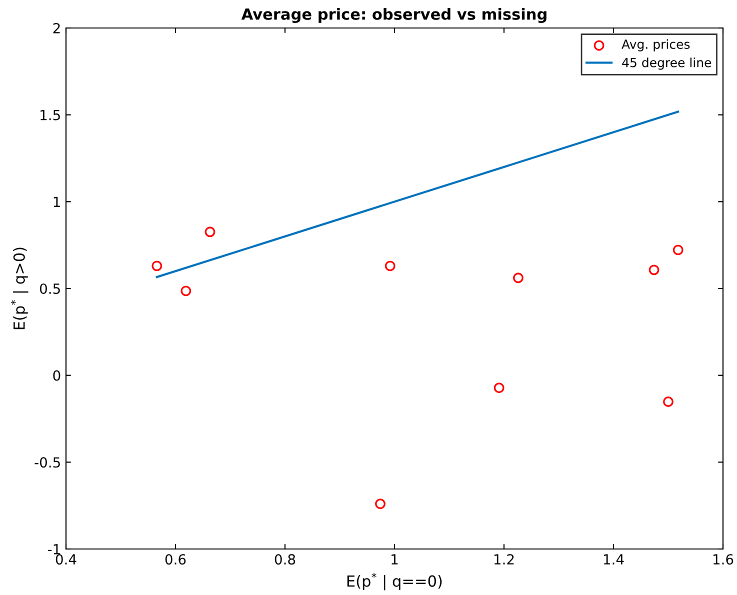  Describe the element at coordinates (395, 559) in the screenshot. I see `x-tick-label: 1` at that location.